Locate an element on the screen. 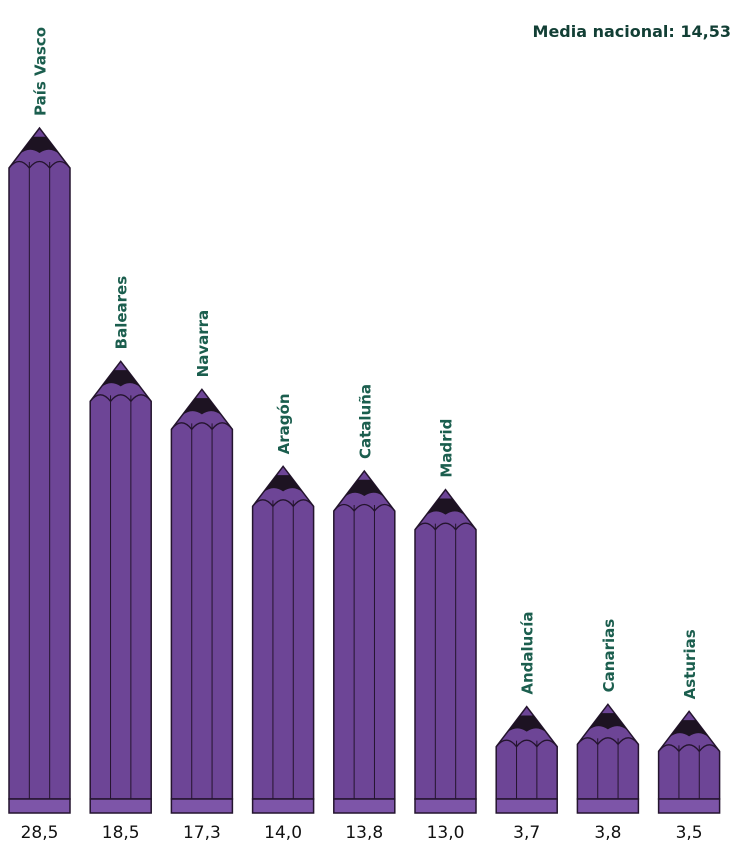 This screenshot has height=842, width=737. value-label: 3,7 is located at coordinates (526, 832).